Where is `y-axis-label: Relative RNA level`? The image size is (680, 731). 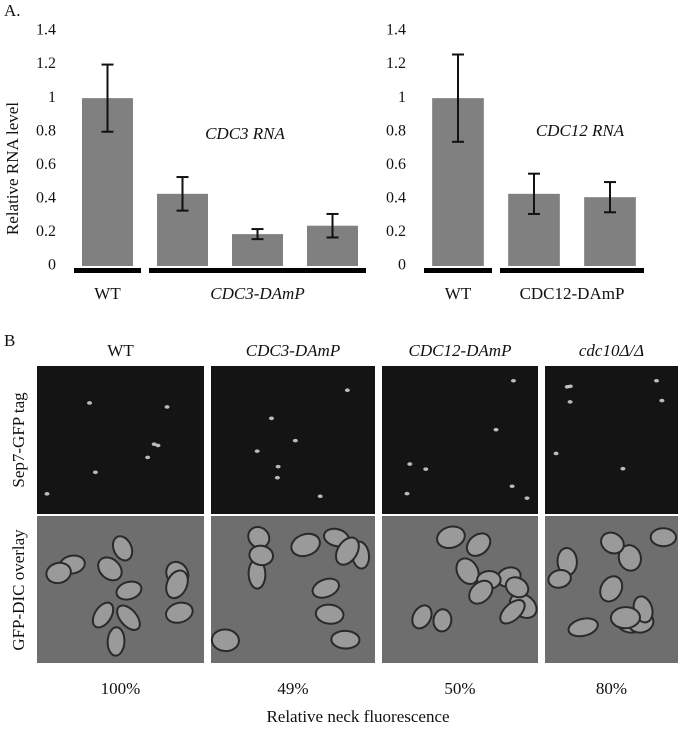 y-axis-label: Relative RNA level is located at coordinates (12, 168).